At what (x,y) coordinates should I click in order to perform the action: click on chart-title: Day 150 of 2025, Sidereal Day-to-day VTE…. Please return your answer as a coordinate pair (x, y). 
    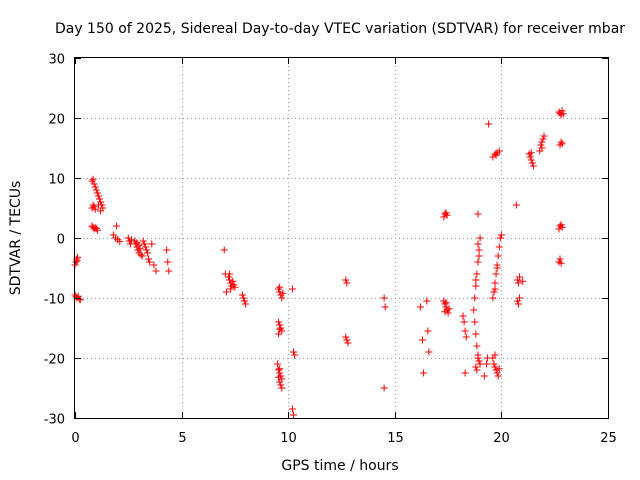
    Looking at the image, I should click on (340, 29).